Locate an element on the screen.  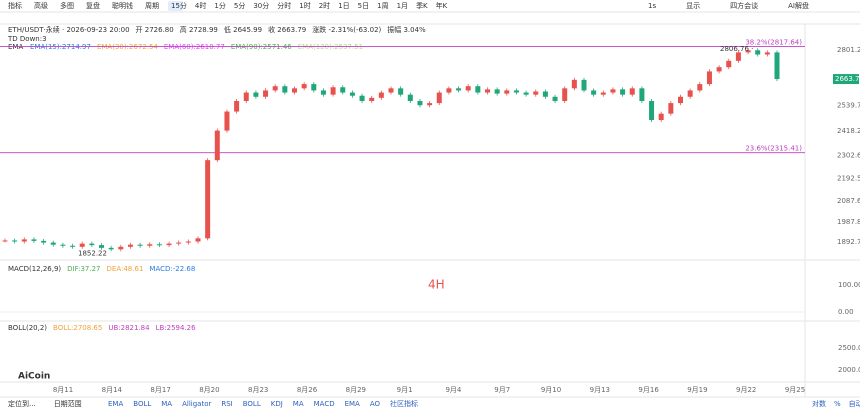
ema-name: EMA is located at coordinates (15, 47).